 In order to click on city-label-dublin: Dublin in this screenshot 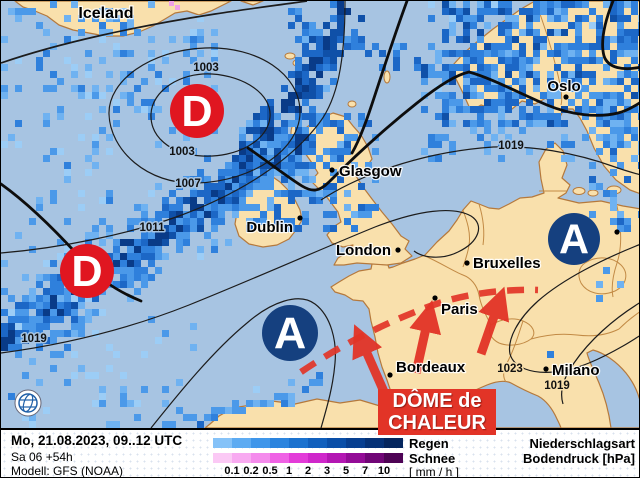, I will do `click(269, 227)`.